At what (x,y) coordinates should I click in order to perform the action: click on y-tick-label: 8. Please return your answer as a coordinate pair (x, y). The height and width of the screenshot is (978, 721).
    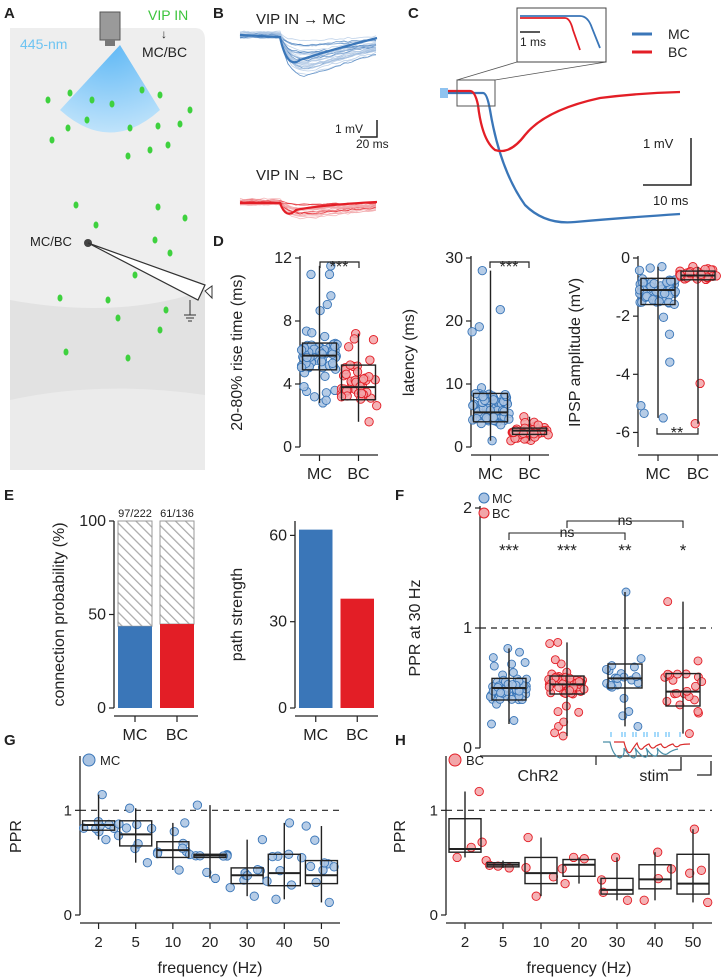
    Looking at the image, I should click on (287, 321).